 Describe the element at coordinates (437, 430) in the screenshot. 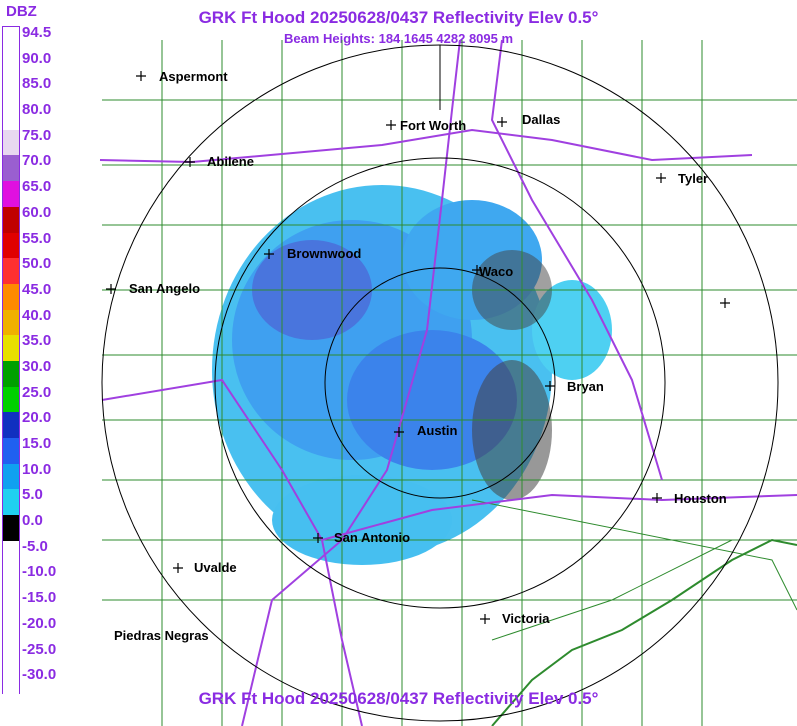

I see `city-austin: Austin` at that location.